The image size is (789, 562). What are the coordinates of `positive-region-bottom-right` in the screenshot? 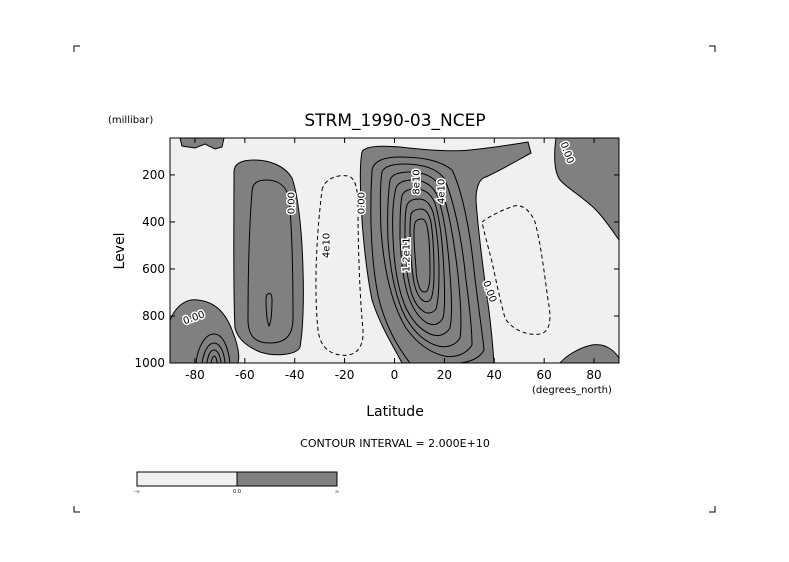 It's located at (589, 353).